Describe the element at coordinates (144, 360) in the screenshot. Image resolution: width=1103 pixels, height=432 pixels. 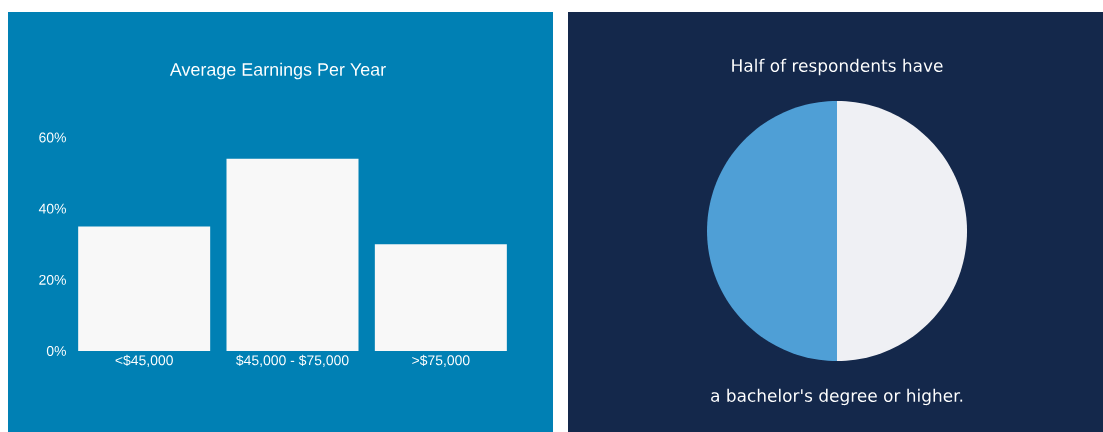
I see `x-tick-label: <$45,000` at that location.